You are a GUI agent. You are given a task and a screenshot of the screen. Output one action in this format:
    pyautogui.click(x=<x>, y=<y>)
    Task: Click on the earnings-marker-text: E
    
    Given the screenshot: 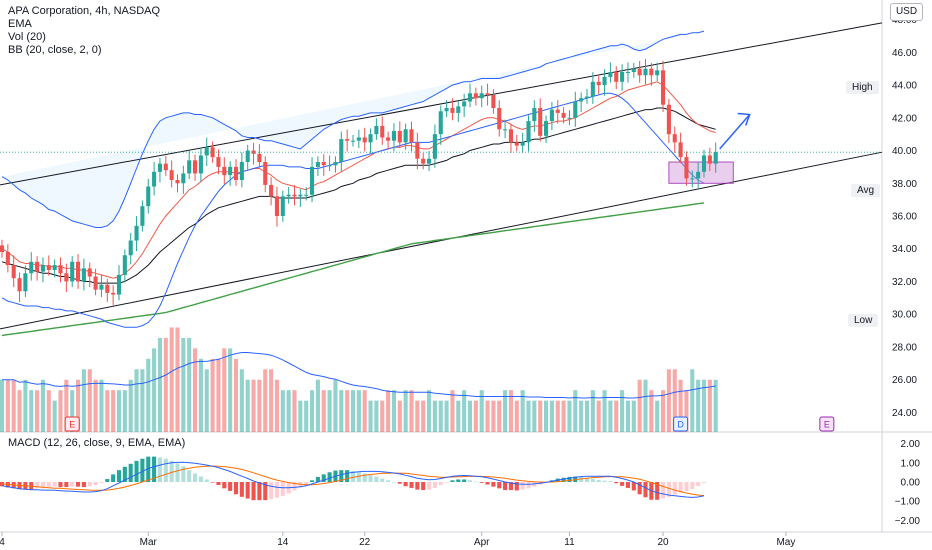 What is the action you would take?
    pyautogui.click(x=72, y=425)
    